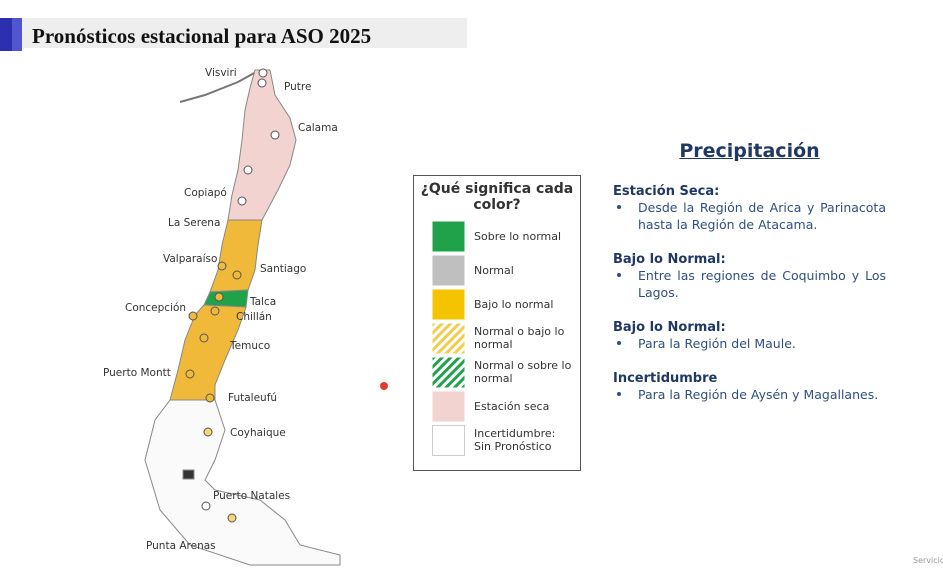 The width and height of the screenshot is (943, 568). I want to click on ice-field, so click(188, 474).